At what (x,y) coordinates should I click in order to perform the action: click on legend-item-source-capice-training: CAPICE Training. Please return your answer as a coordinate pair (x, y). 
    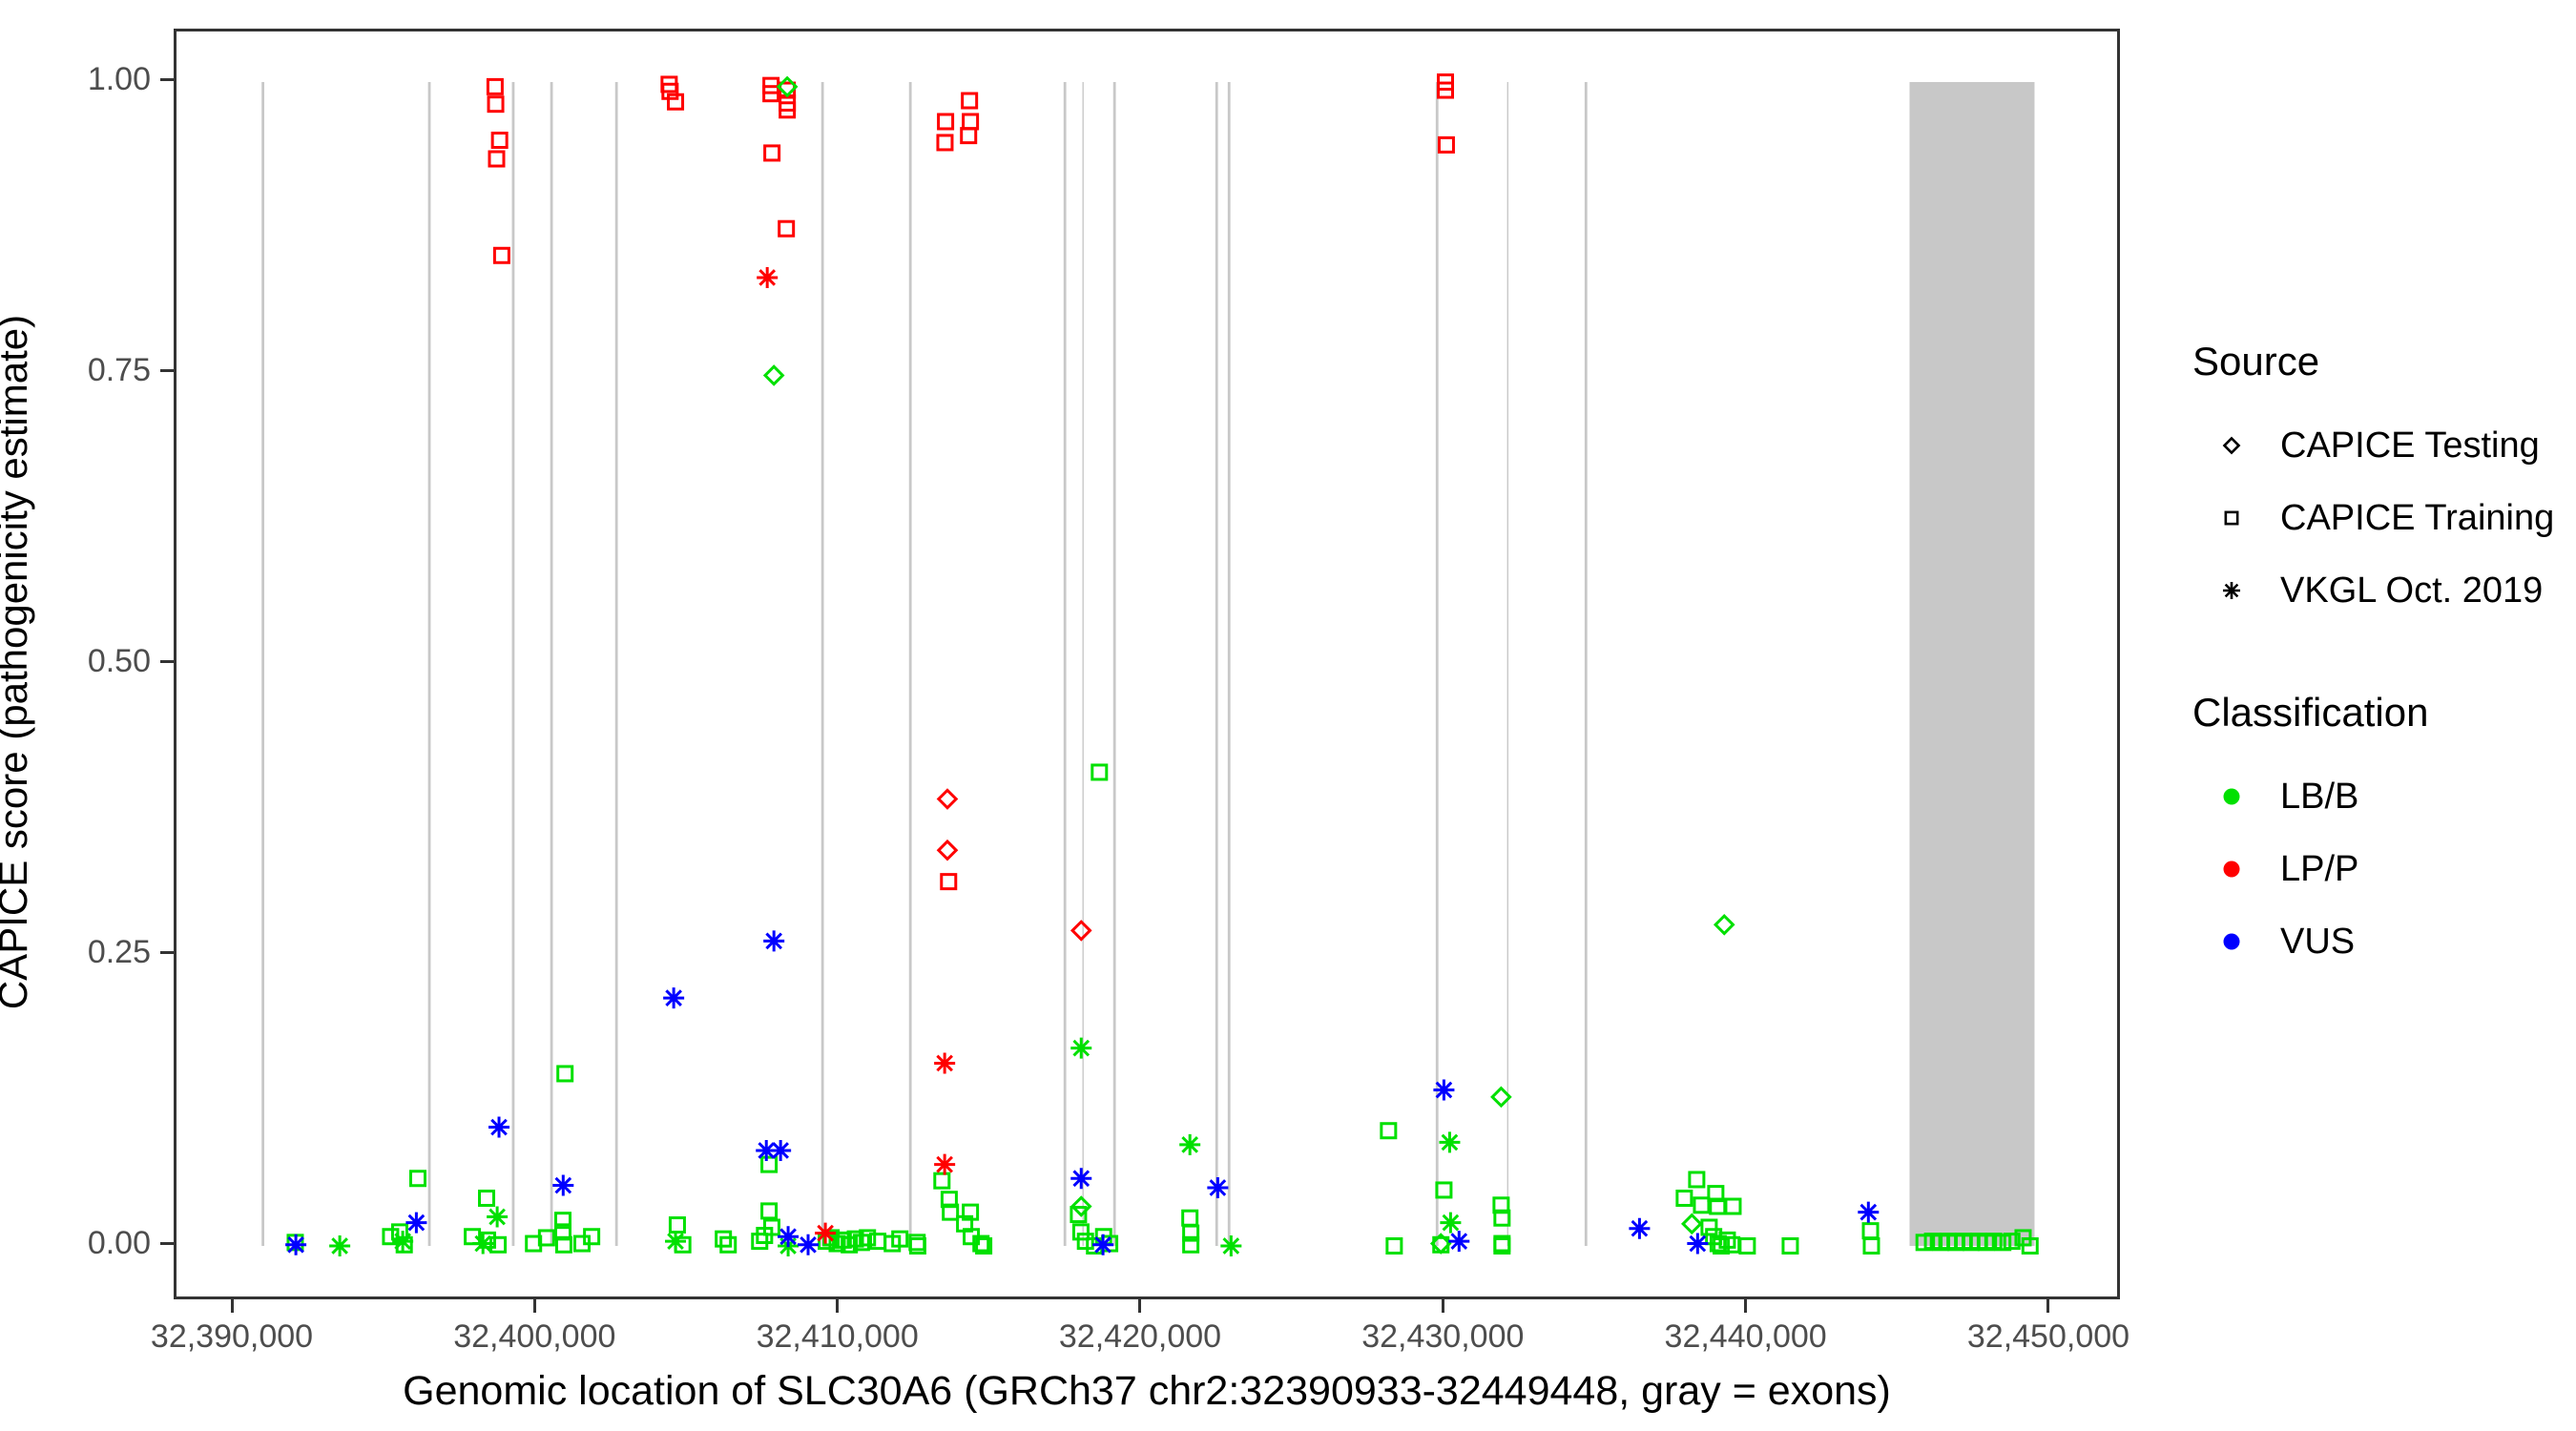
    Looking at the image, I should click on (2375, 518).